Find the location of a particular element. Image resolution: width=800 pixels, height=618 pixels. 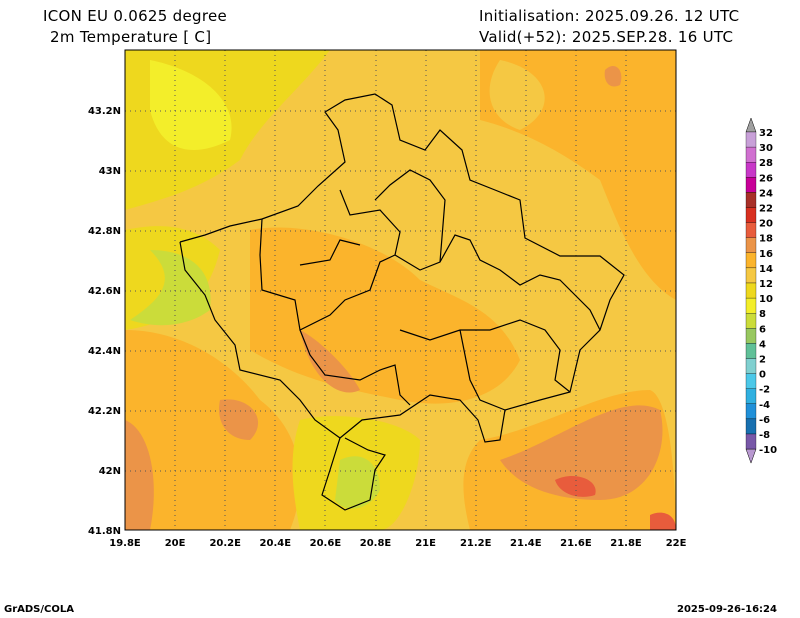

x-tick-label: 21.8E is located at coordinates (626, 543).